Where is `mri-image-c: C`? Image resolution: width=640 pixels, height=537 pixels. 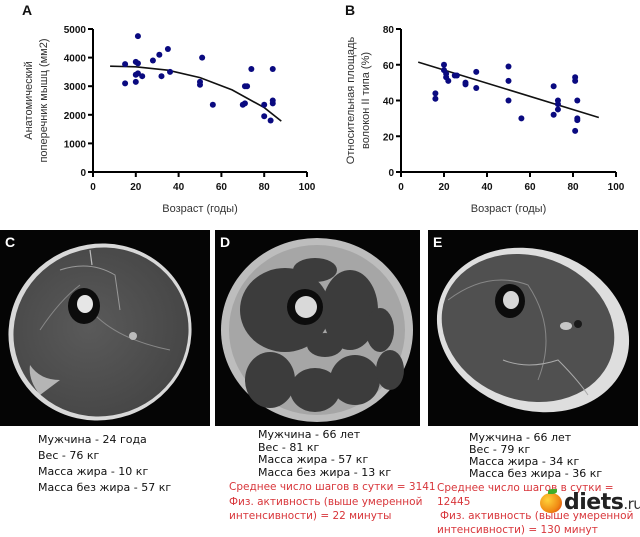
mri-image-c: C is located at coordinates (105, 328).